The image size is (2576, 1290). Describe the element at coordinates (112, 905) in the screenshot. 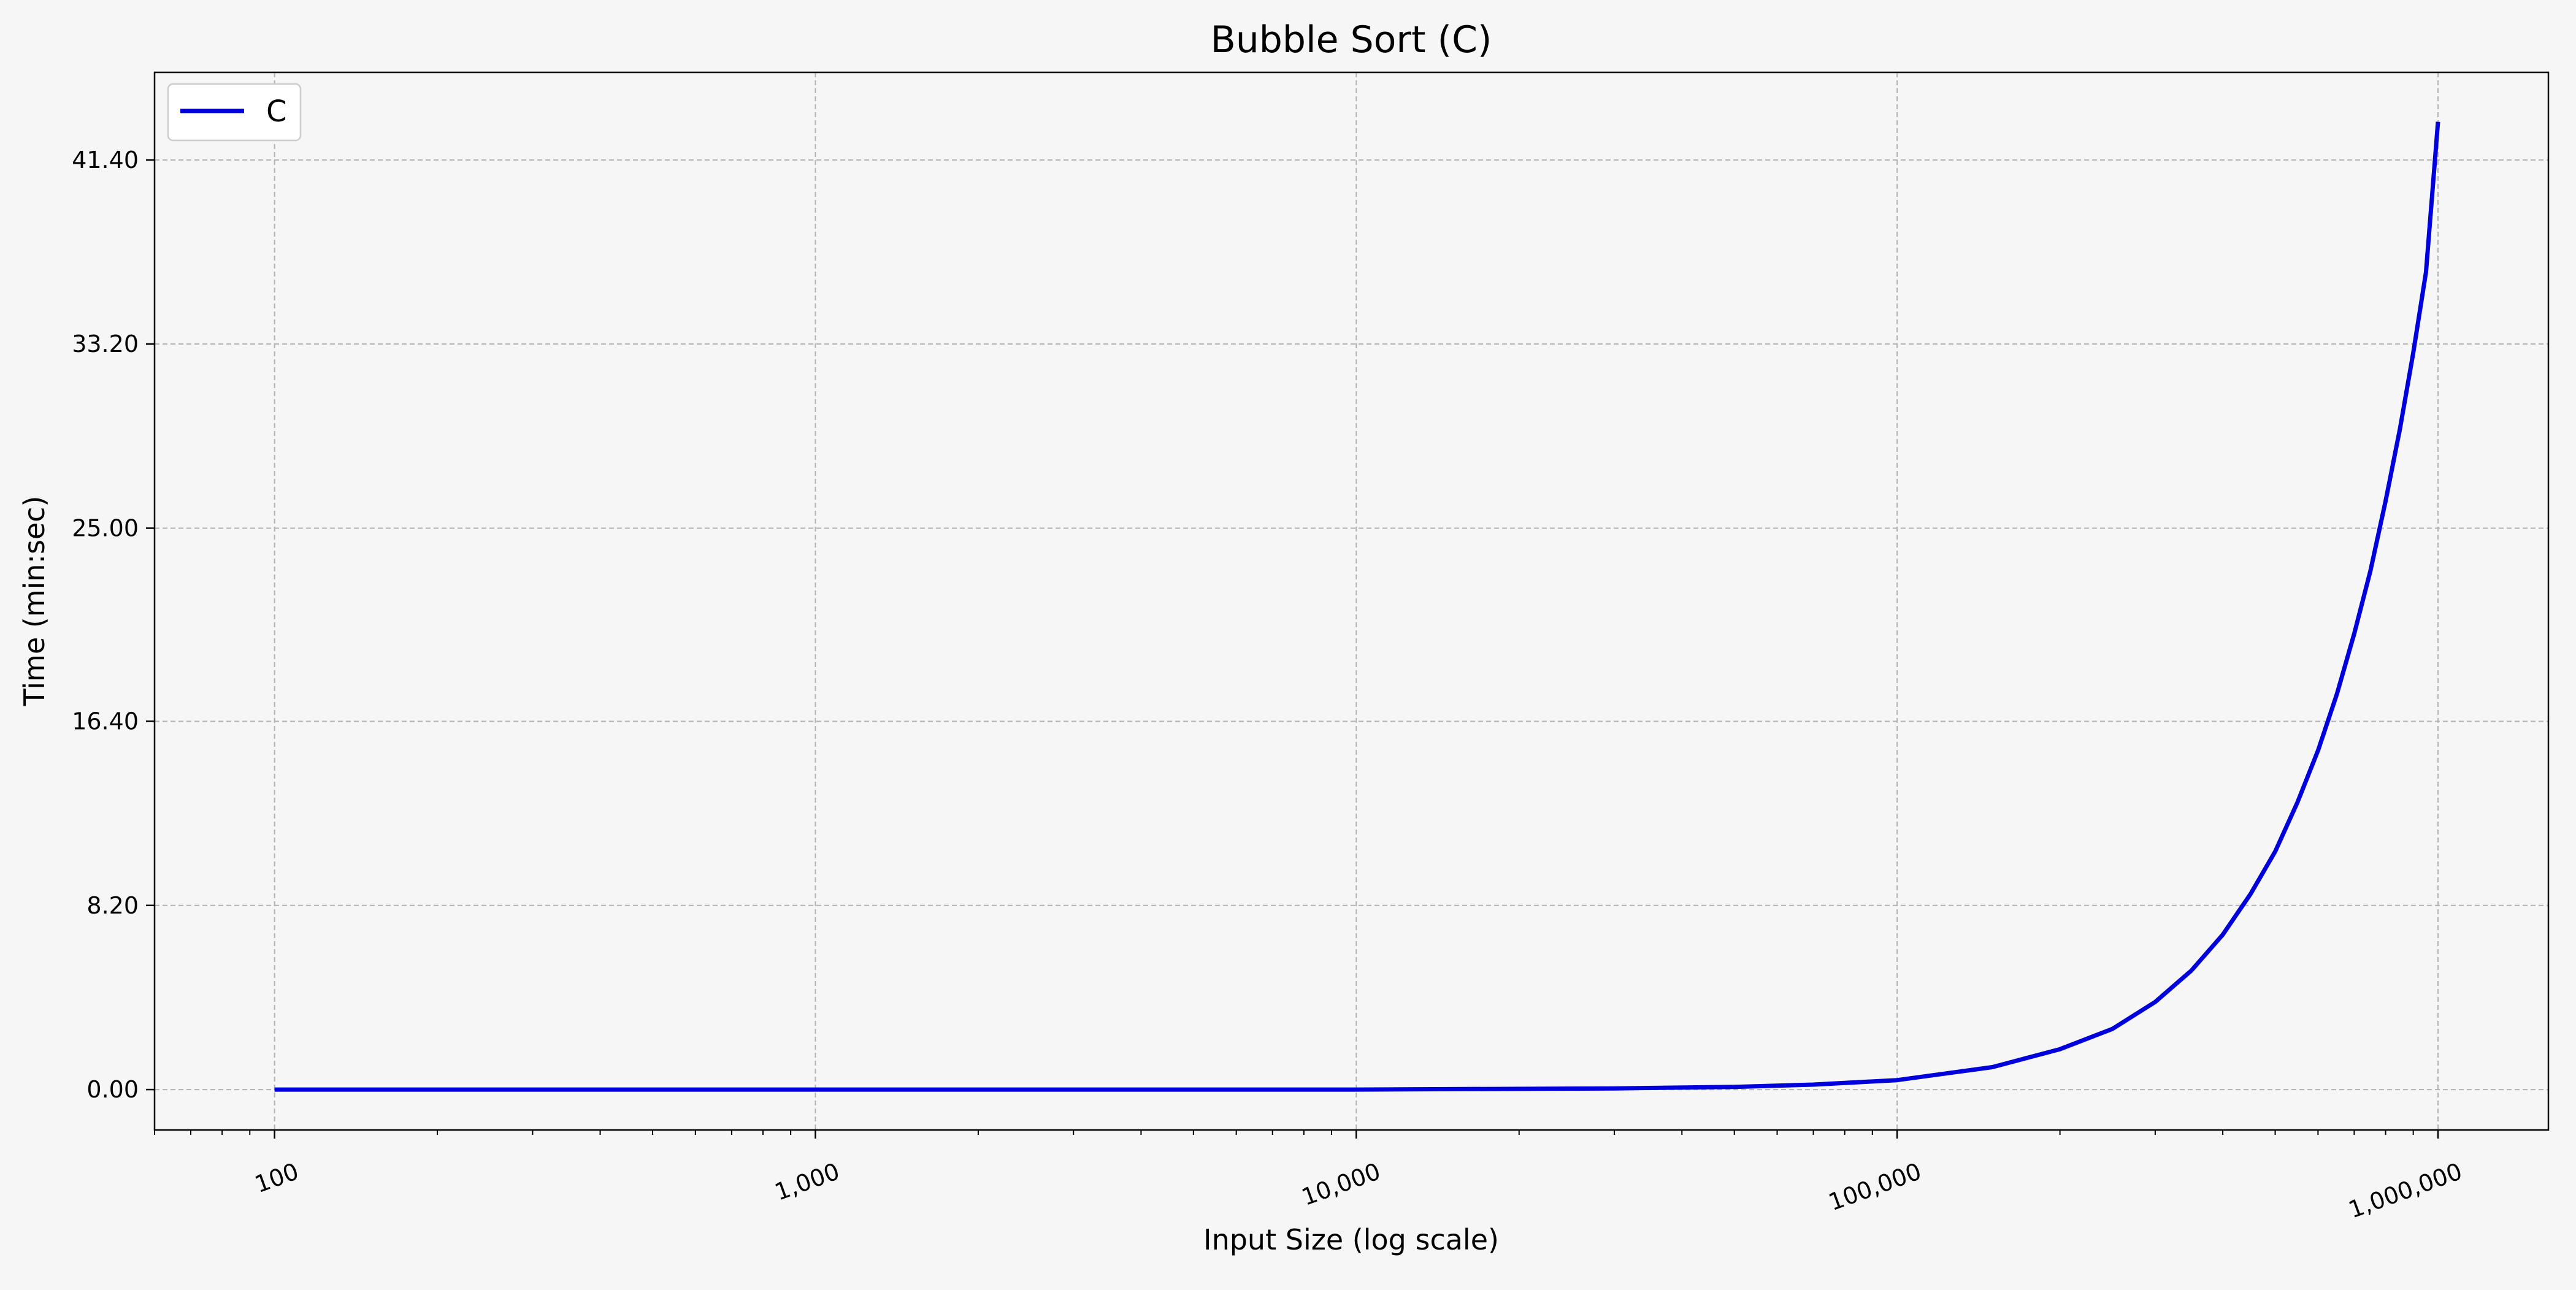

I see `y-tick-label: 8.20` at that location.